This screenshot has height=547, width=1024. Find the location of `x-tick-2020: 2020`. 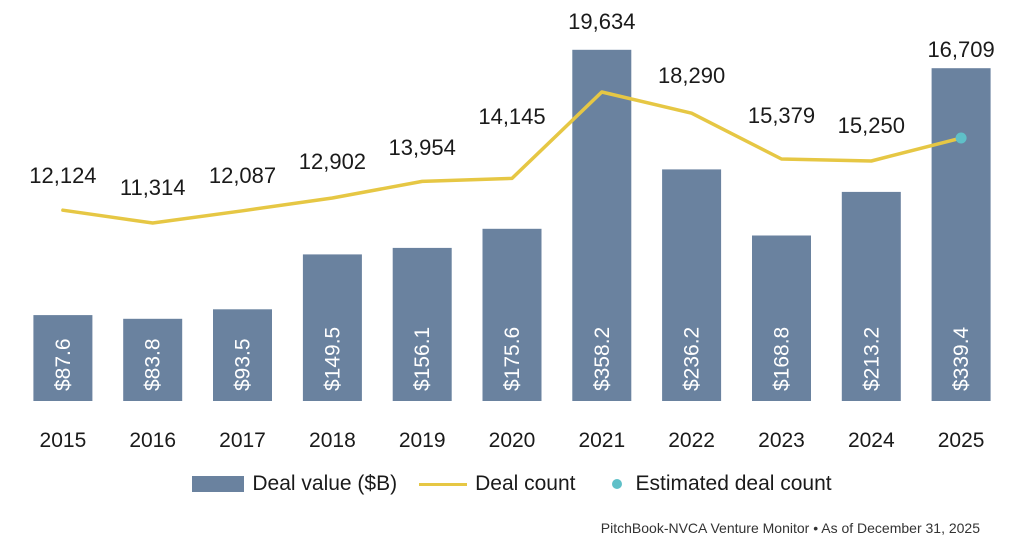

x-tick-2020: 2020 is located at coordinates (512, 440).